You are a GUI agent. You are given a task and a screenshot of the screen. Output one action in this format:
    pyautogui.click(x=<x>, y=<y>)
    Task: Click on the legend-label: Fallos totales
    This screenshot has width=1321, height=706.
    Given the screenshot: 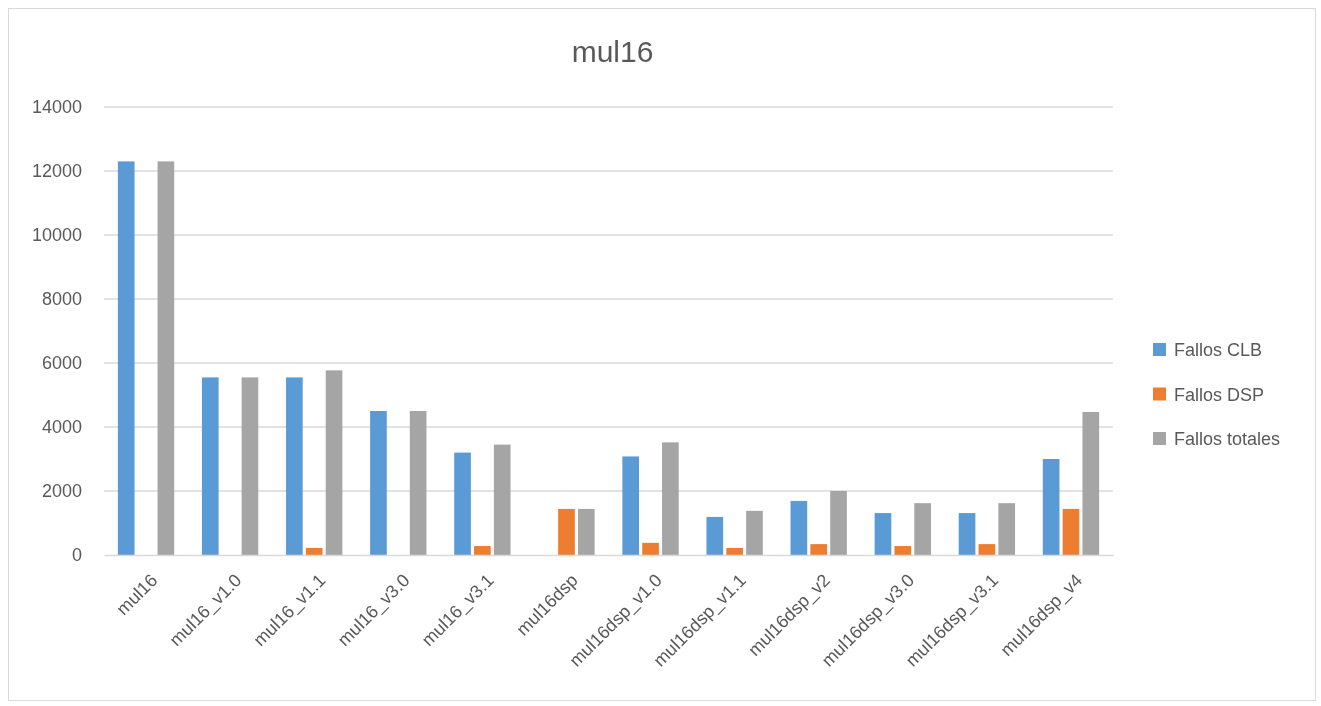 What is the action you would take?
    pyautogui.click(x=1227, y=439)
    